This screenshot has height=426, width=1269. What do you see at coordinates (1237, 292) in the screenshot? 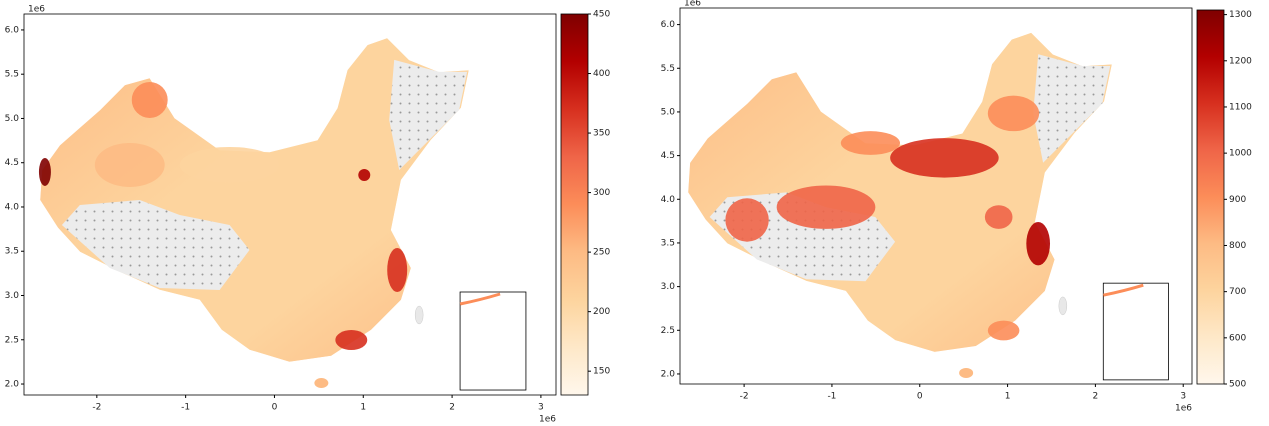
I see `colorbar-tick-label: 700` at bounding box center [1237, 292].